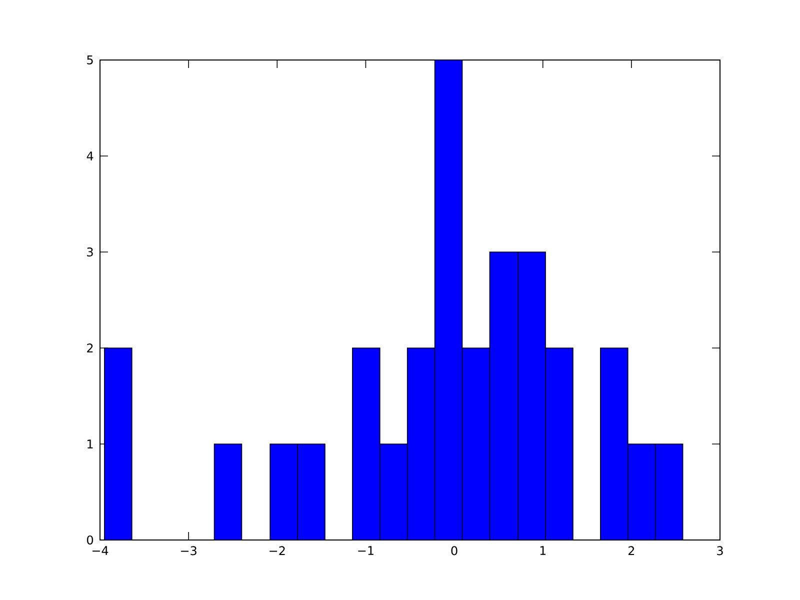 This screenshot has height=600, width=800. I want to click on x-tick-label: −1, so click(366, 550).